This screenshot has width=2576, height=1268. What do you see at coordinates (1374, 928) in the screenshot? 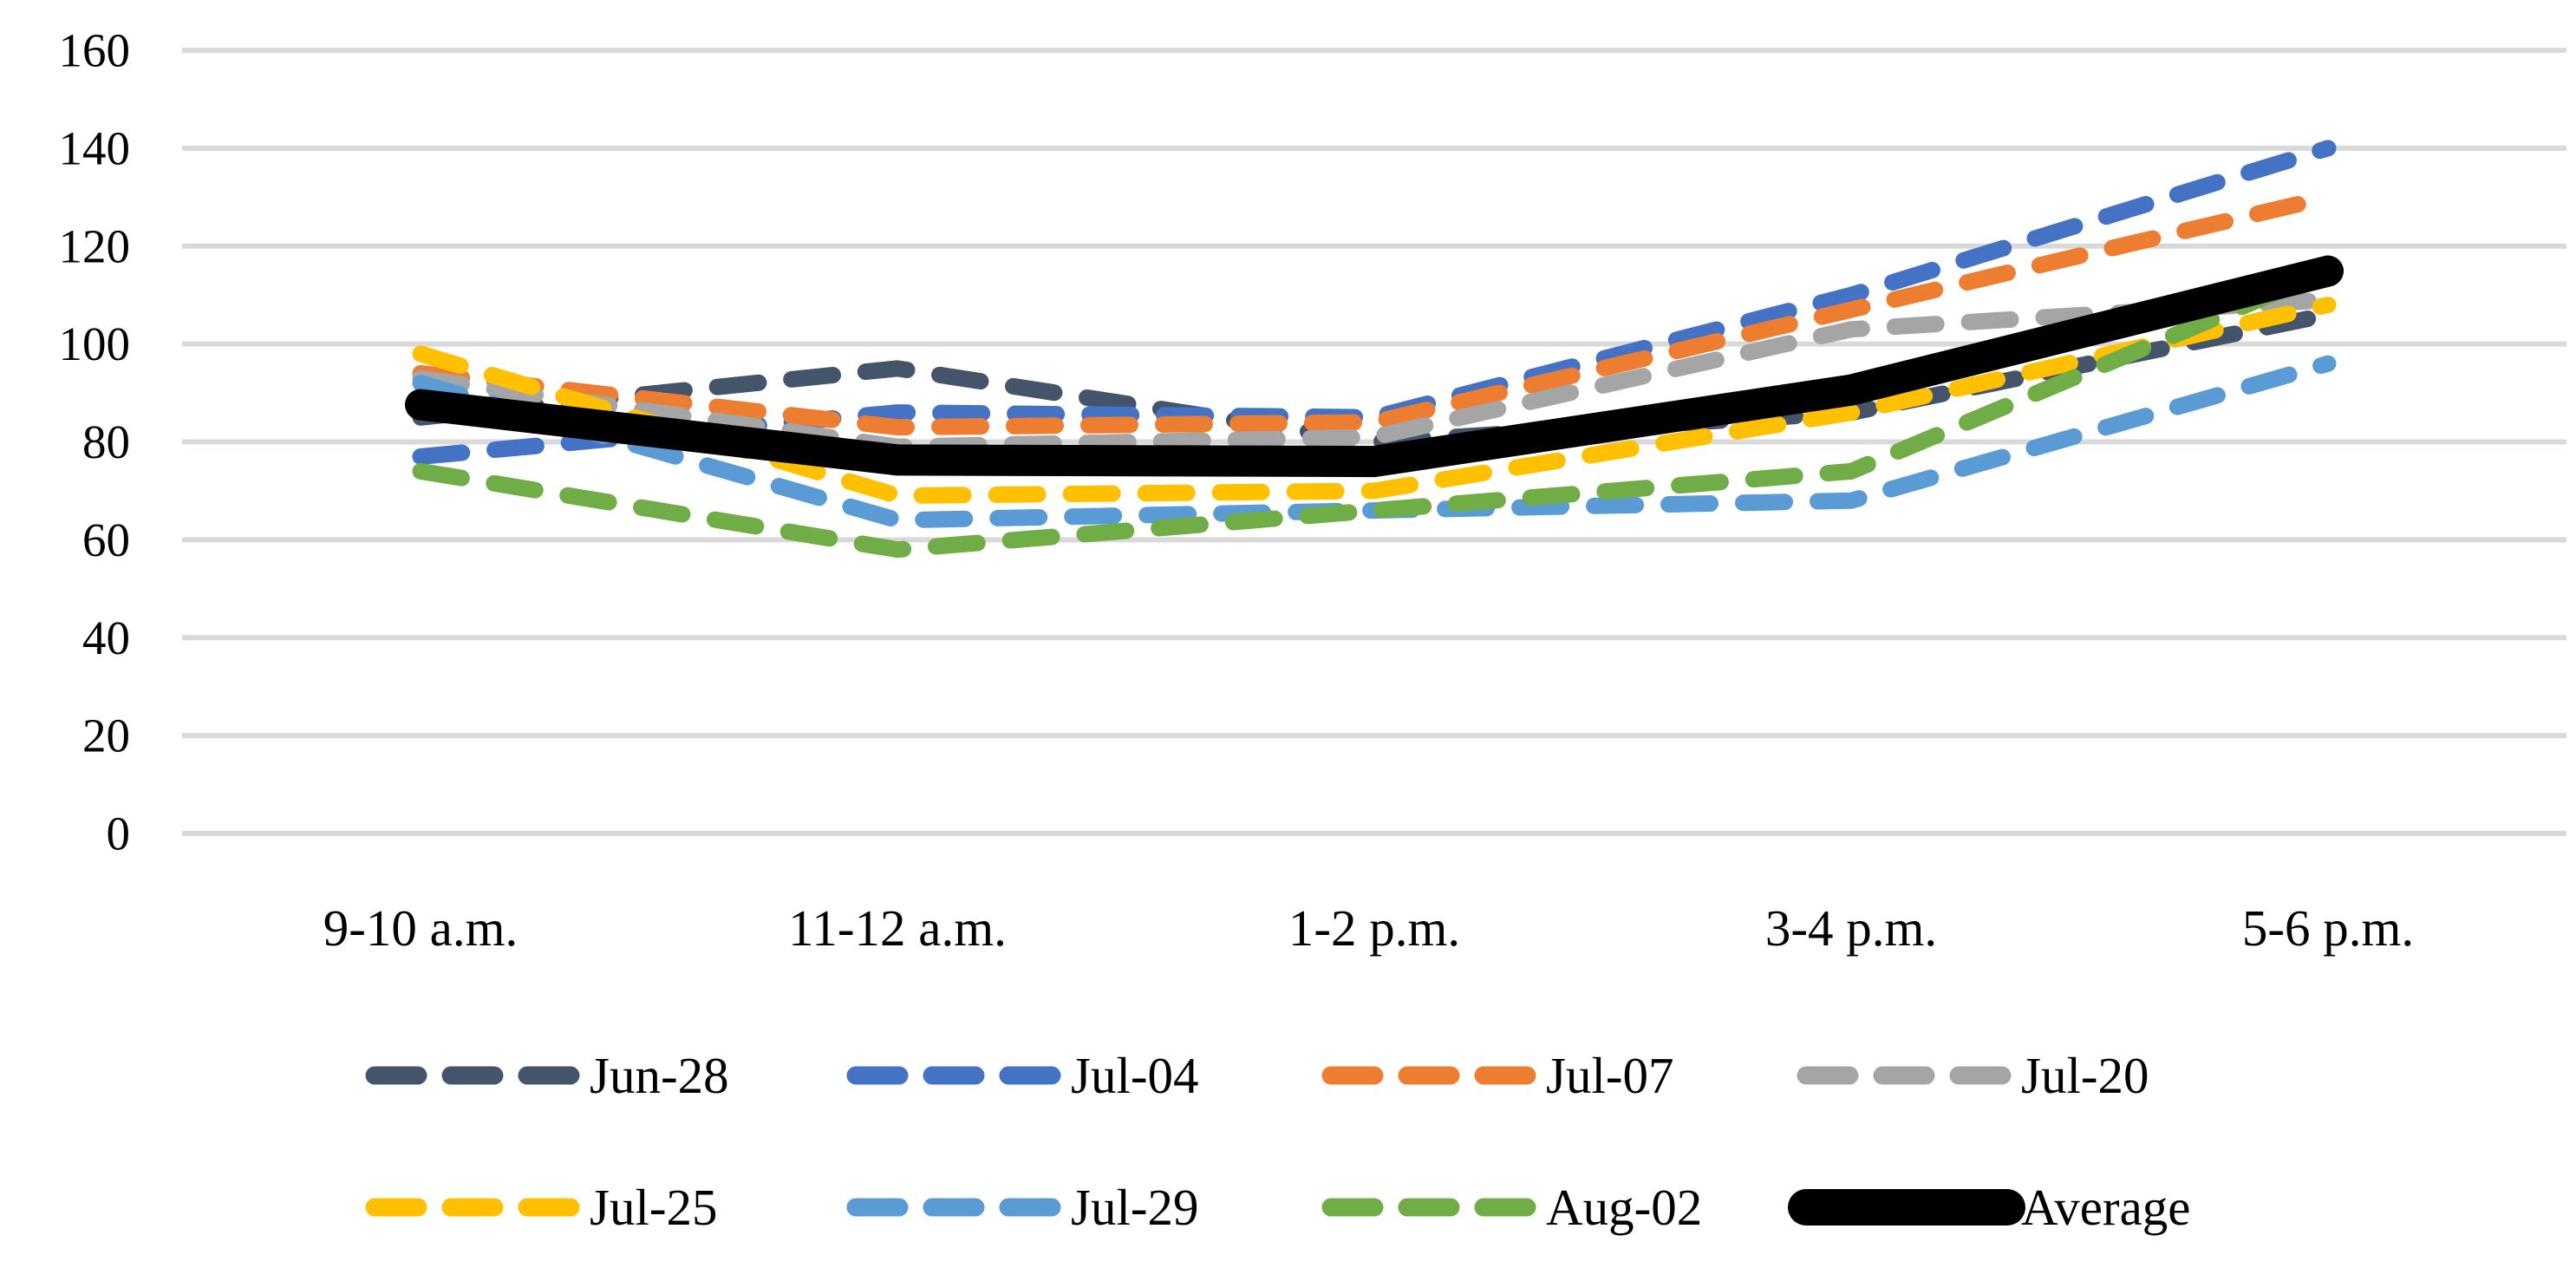
I see `x-axis-category-label: 1-2 p.m.` at bounding box center [1374, 928].